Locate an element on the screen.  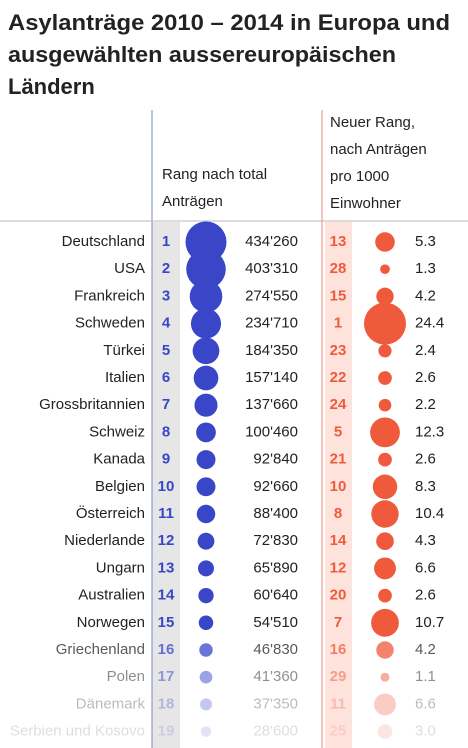
rank: 3 is located at coordinates (166, 295).